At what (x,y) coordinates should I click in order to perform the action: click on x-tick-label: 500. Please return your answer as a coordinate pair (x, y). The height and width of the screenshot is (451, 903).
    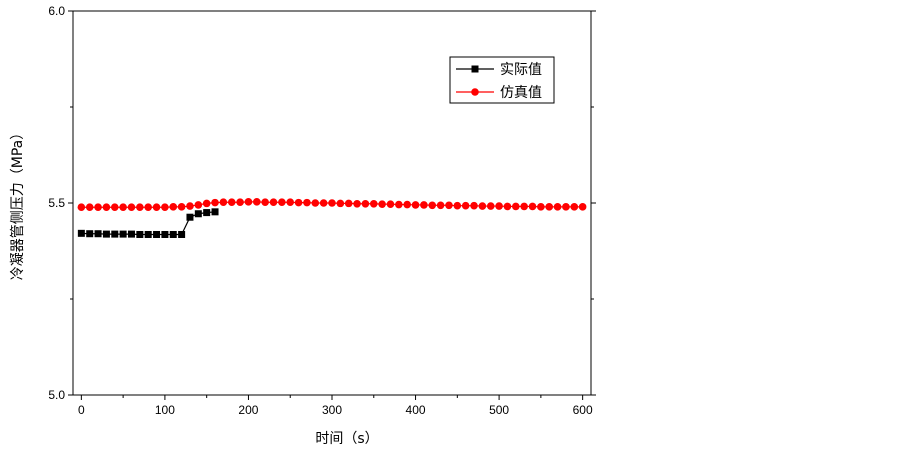
    Looking at the image, I should click on (499, 410).